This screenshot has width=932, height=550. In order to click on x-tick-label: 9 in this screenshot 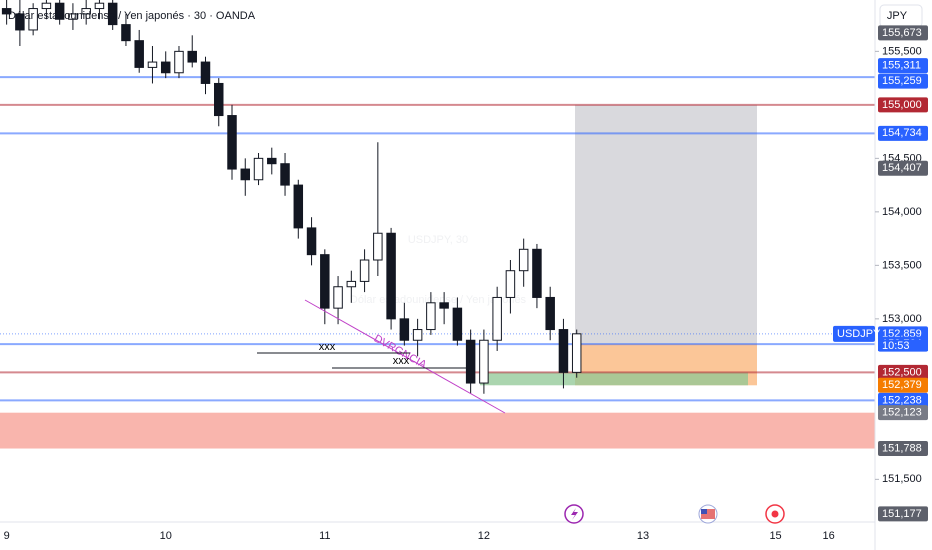, I will do `click(7, 536)`.